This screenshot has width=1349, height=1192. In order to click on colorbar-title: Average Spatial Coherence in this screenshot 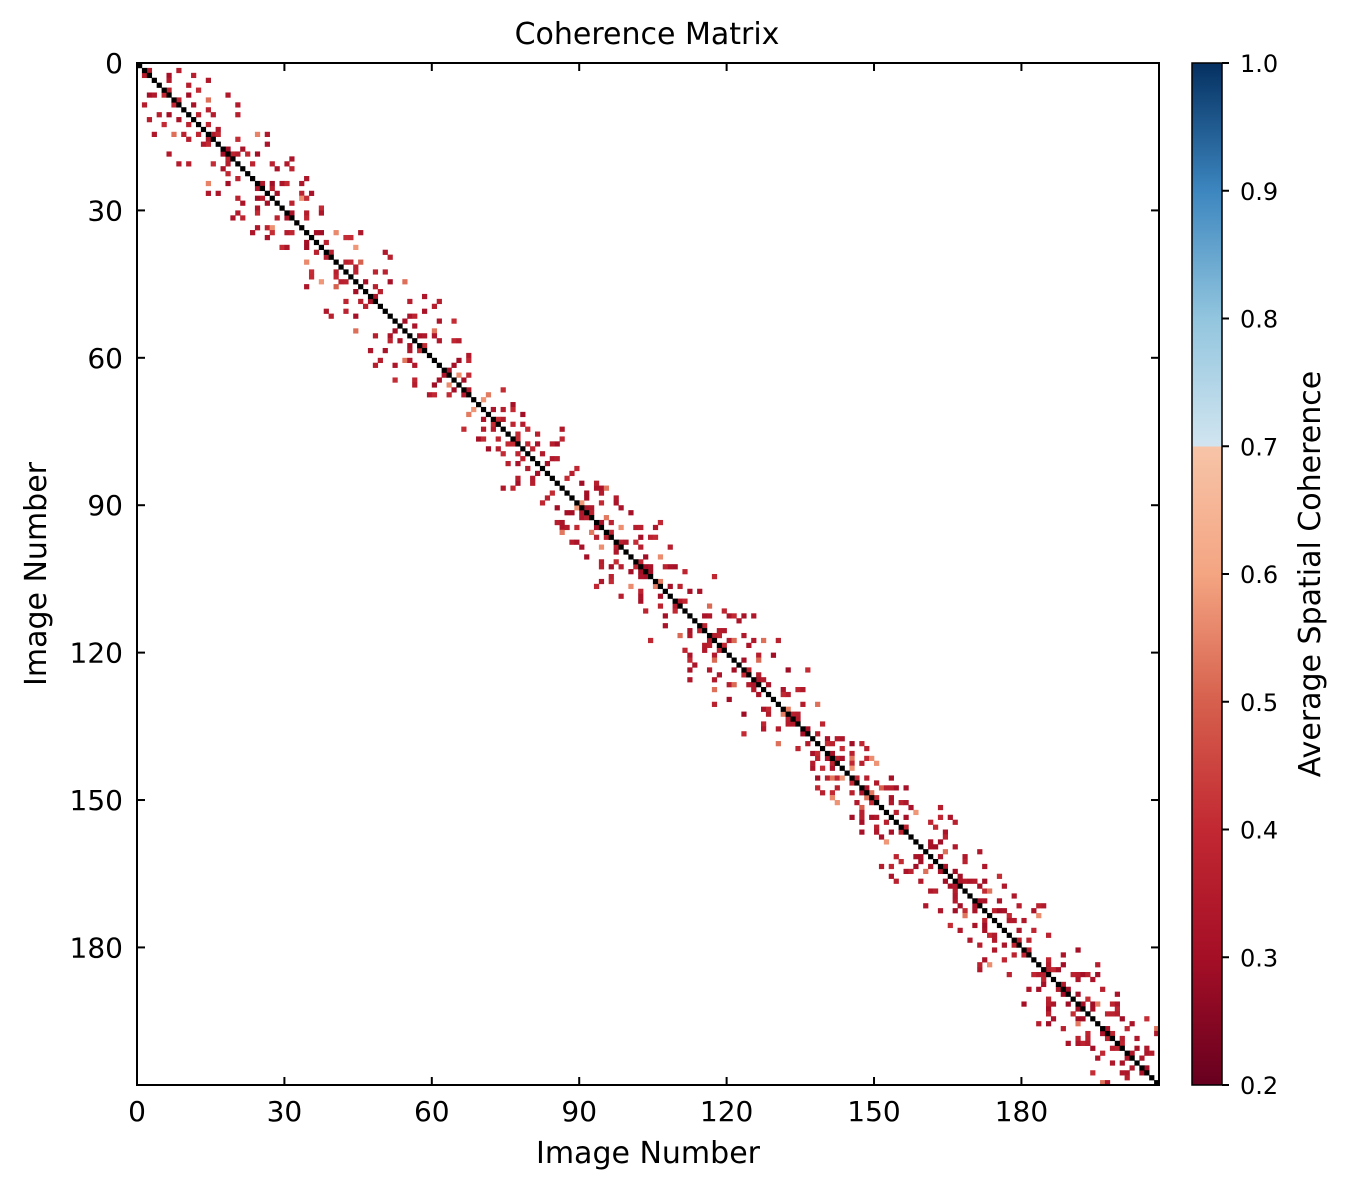, I will do `click(1310, 574)`.